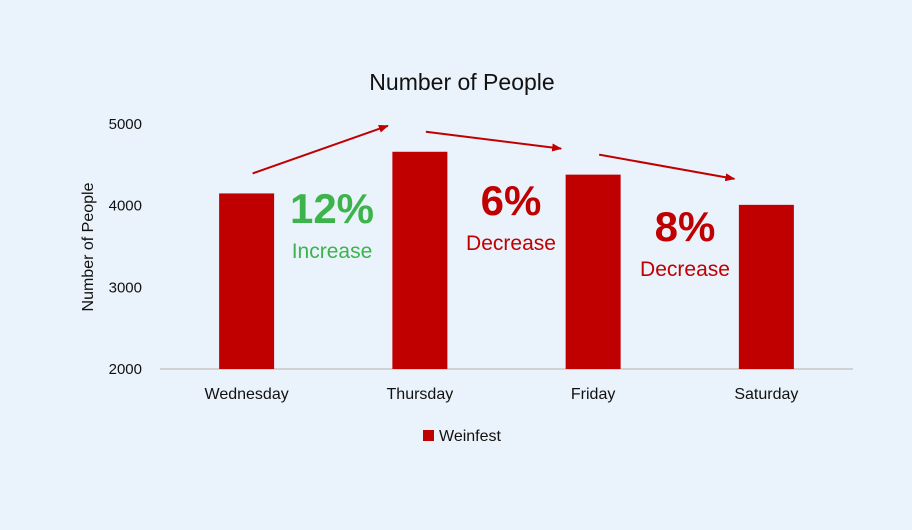  Describe the element at coordinates (332, 208) in the screenshot. I see `change-percent: 12%` at that location.